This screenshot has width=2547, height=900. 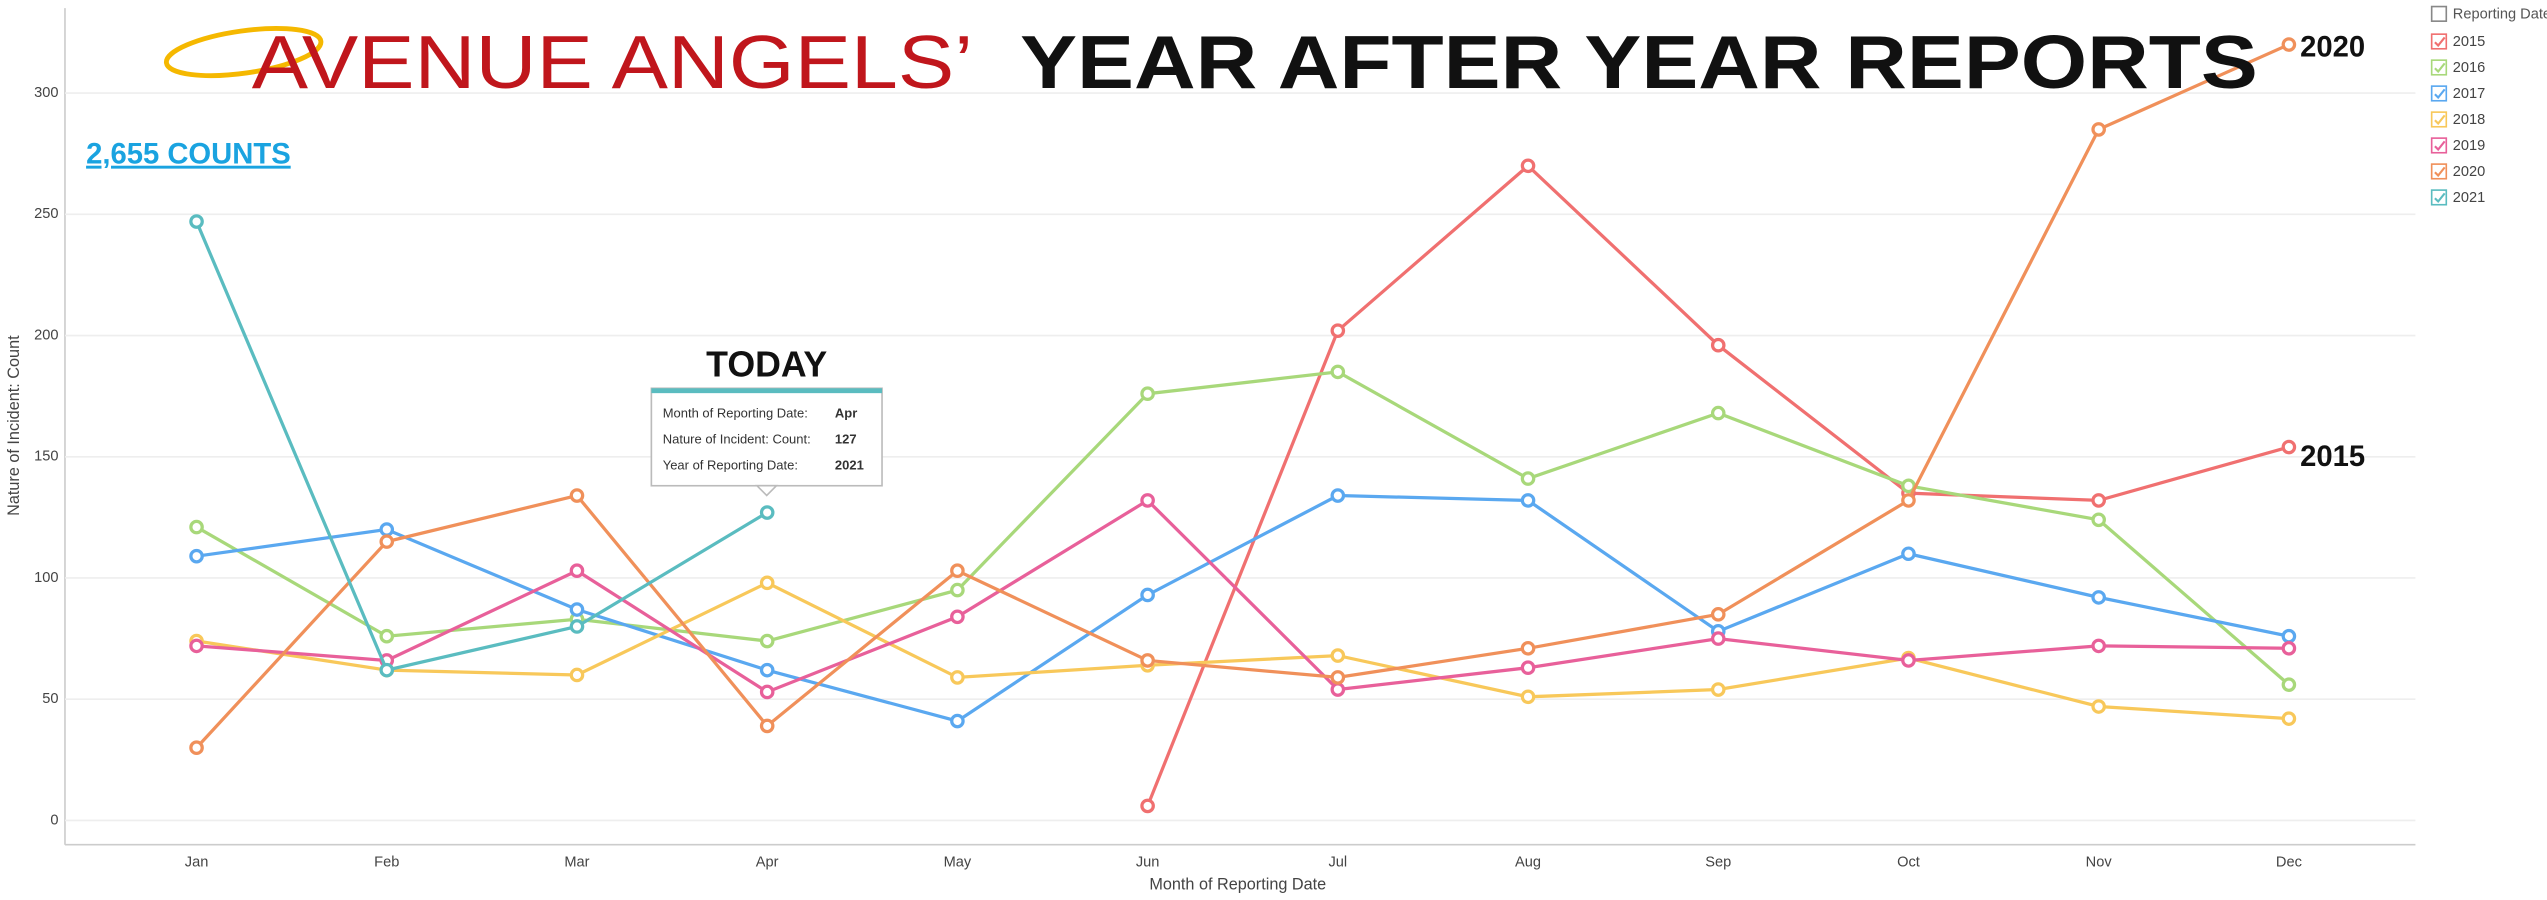 I want to click on x-tick-label: Mar, so click(x=576, y=862).